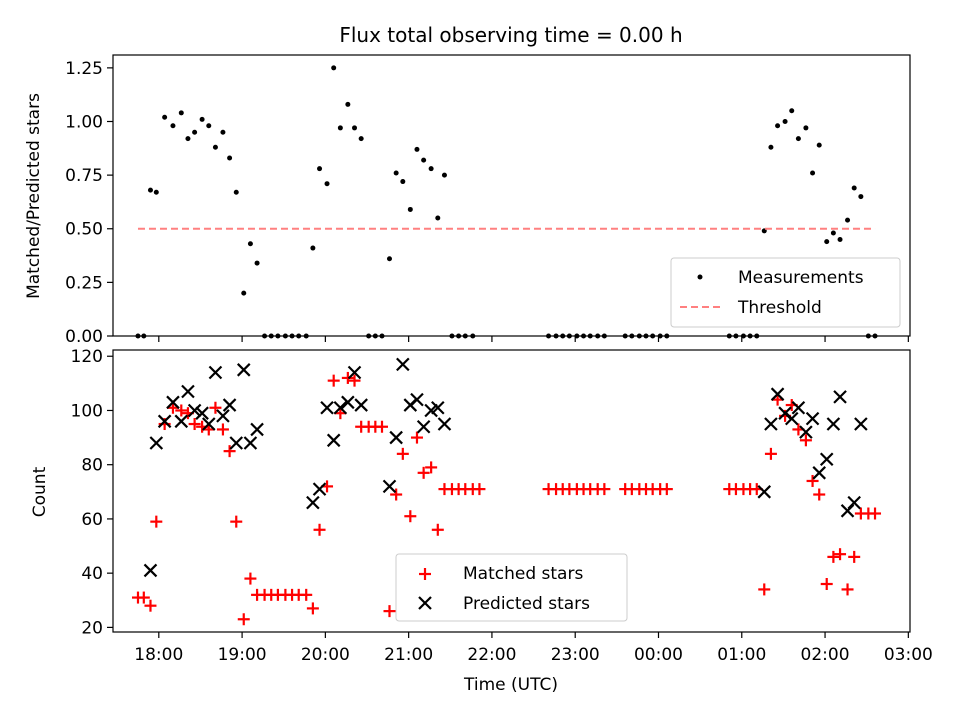  I want to click on legend-predicted-label: Predicted stars, so click(526, 604).